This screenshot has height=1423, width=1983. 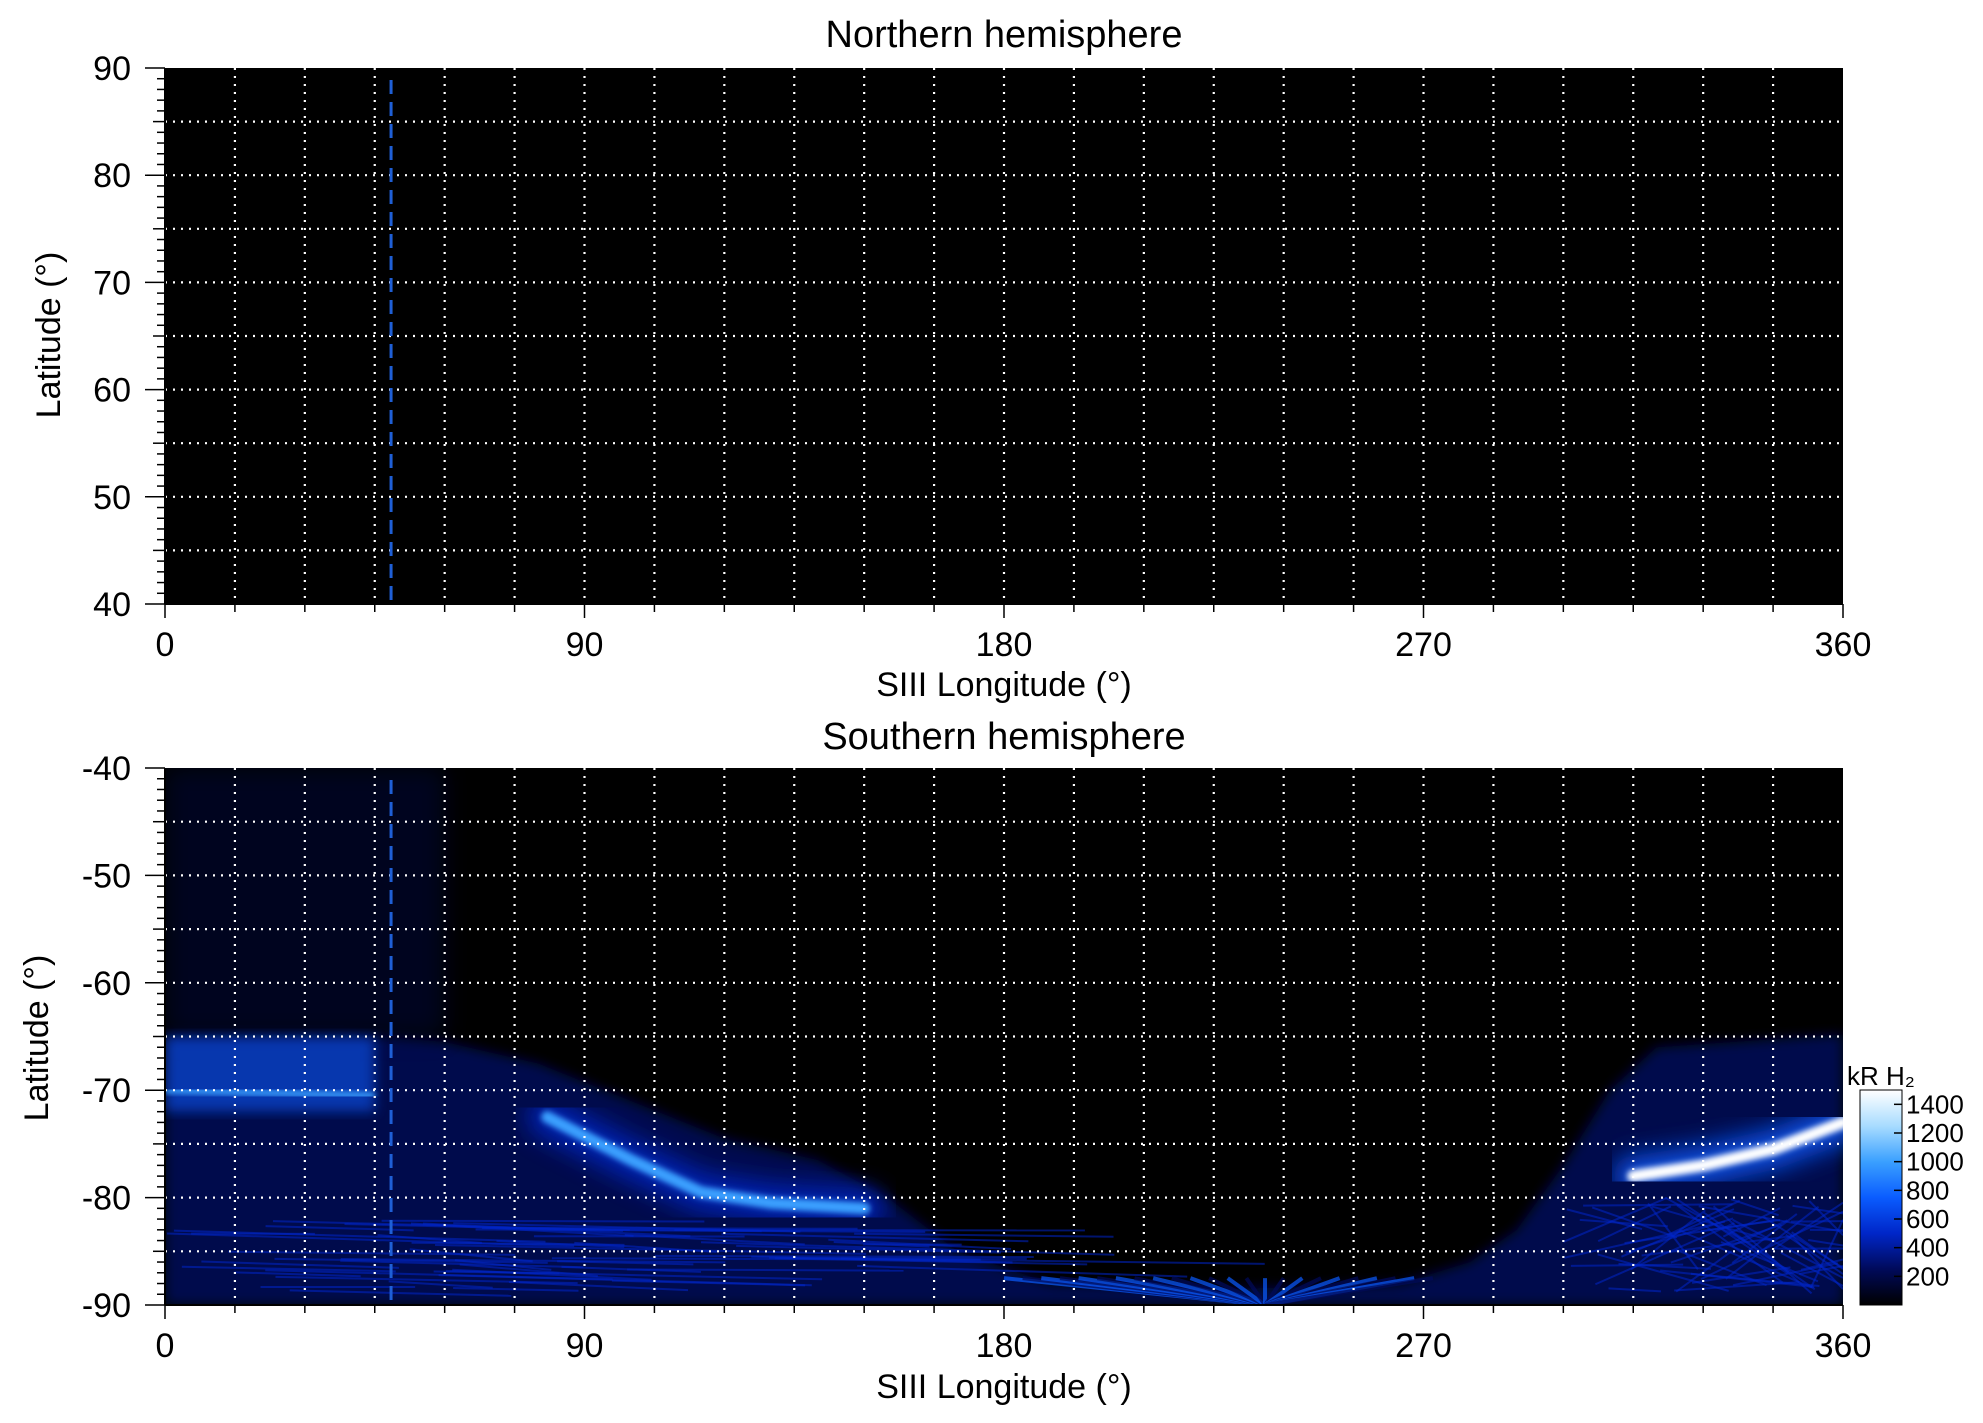 What do you see at coordinates (106, 769) in the screenshot?
I see `y-tick-label: -40` at bounding box center [106, 769].